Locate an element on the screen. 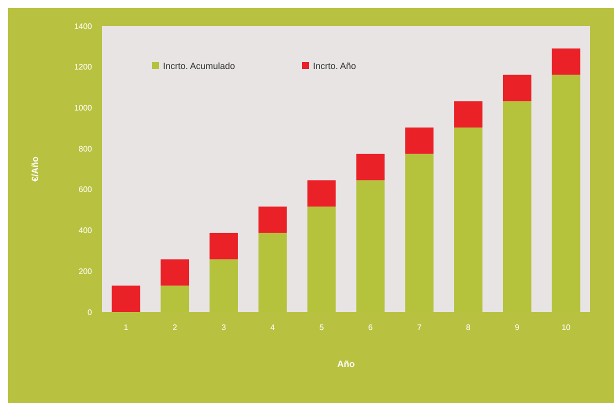 This screenshot has width=614, height=403. x-axis-title: Año is located at coordinates (346, 364).